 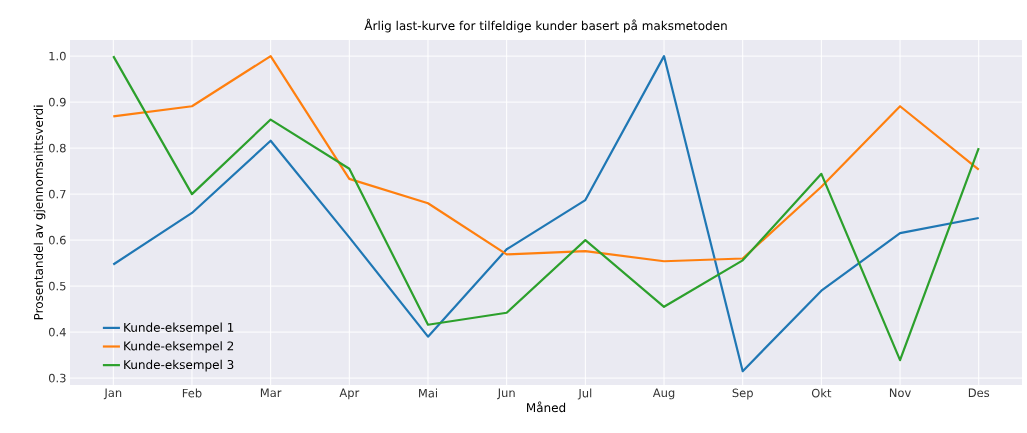 What do you see at coordinates (584, 394) in the screenshot?
I see `x-tick-label: Jul` at bounding box center [584, 394].